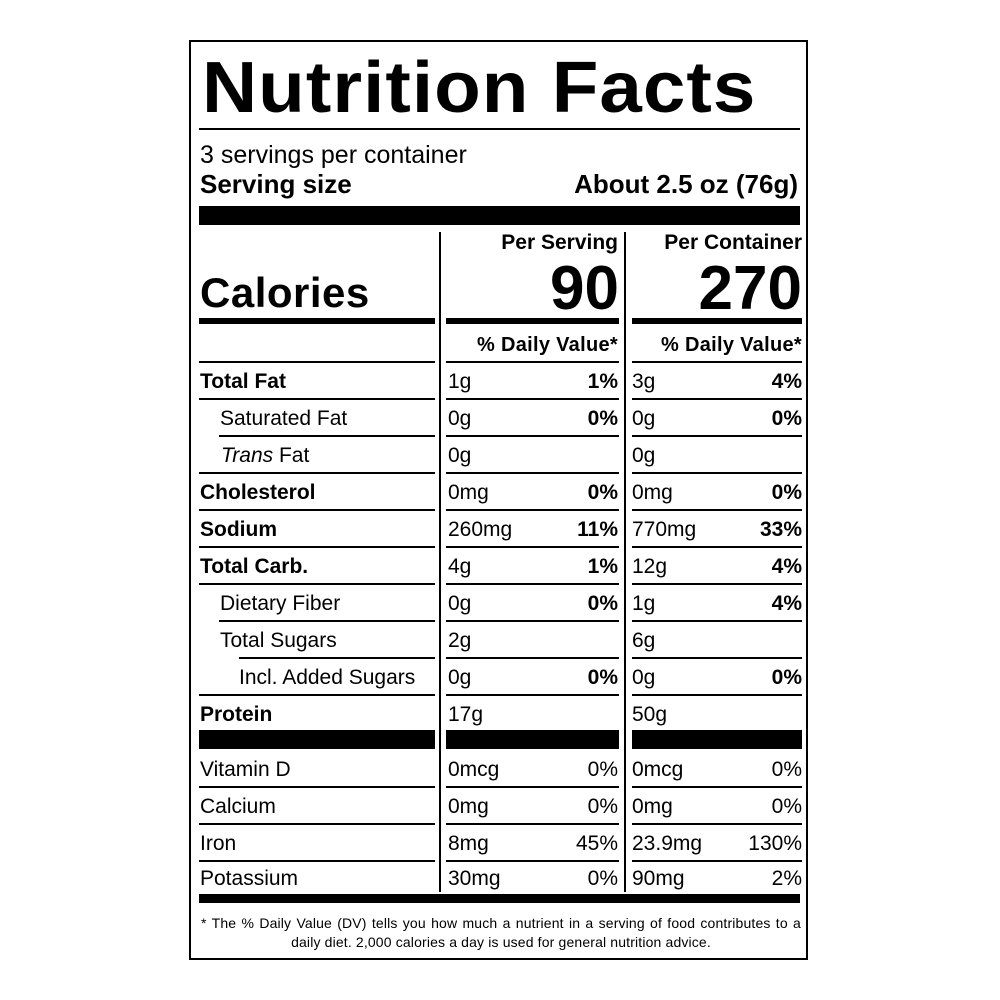  I want to click on container-amount: 50g, so click(650, 714).